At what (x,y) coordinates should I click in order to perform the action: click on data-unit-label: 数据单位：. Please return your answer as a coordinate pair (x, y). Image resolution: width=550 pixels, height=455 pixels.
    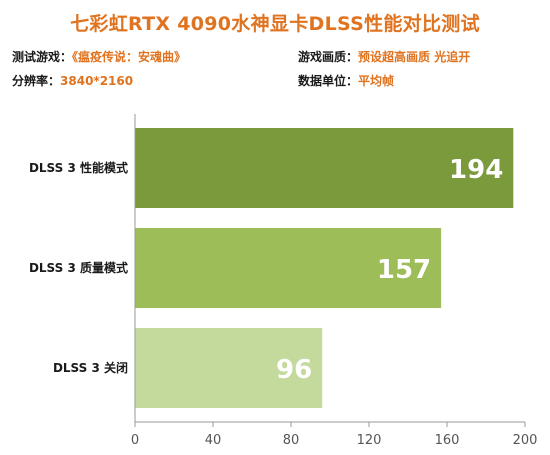
    Looking at the image, I should click on (328, 81).